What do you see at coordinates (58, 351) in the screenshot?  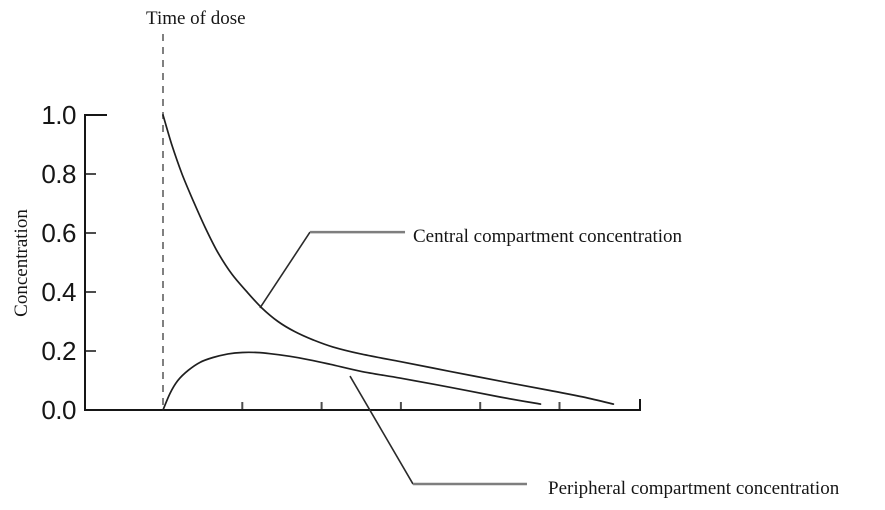 I see `y-tick-label: 0.2` at bounding box center [58, 351].